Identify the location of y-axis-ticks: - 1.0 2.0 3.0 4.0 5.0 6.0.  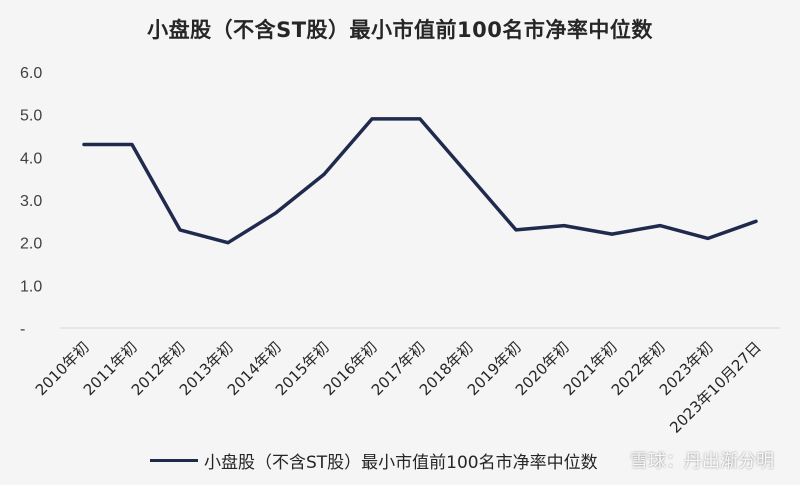
(31, 201).